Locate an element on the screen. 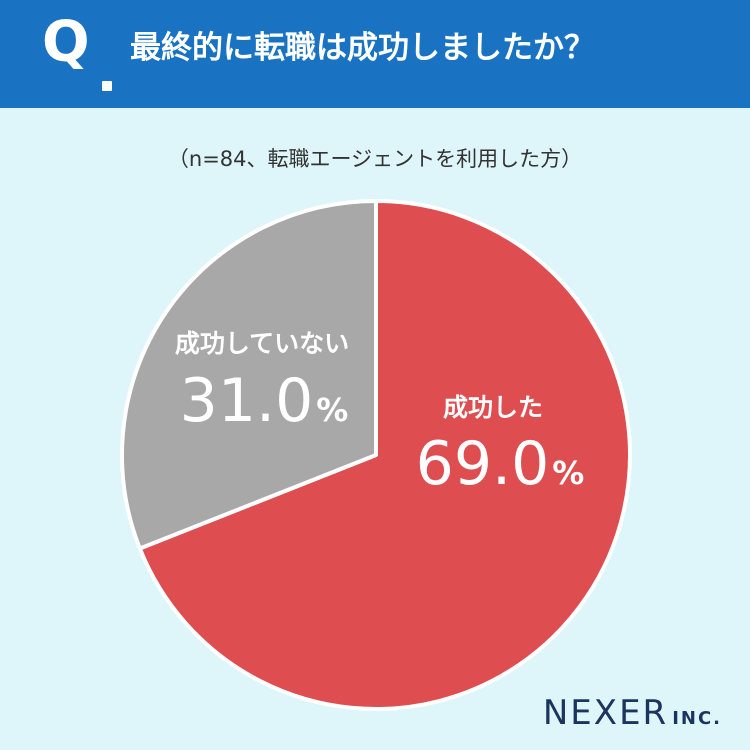 The height and width of the screenshot is (750, 750). slice-value-1: 31.0% is located at coordinates (264, 401).